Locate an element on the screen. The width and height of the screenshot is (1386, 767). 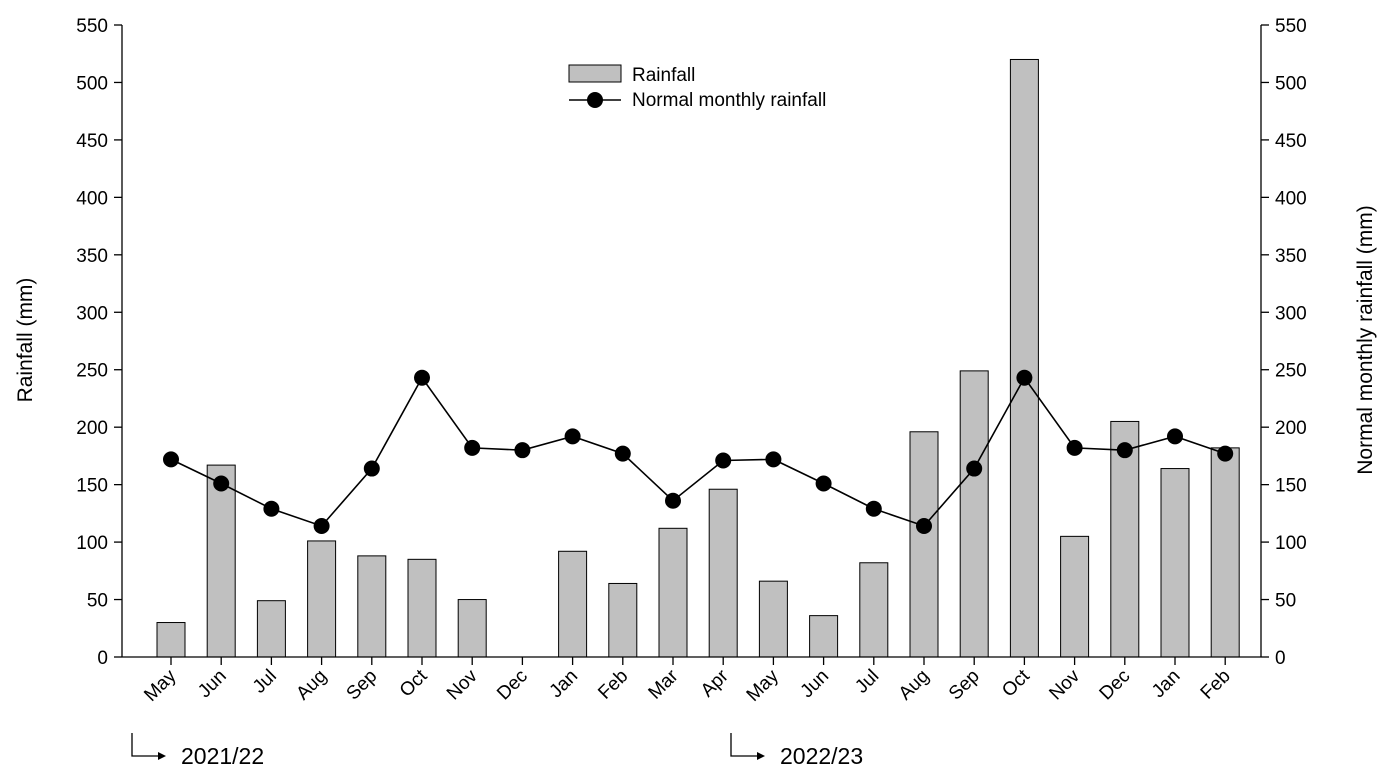
x-tick-label-oct-5: Oct is located at coordinates (414, 683).